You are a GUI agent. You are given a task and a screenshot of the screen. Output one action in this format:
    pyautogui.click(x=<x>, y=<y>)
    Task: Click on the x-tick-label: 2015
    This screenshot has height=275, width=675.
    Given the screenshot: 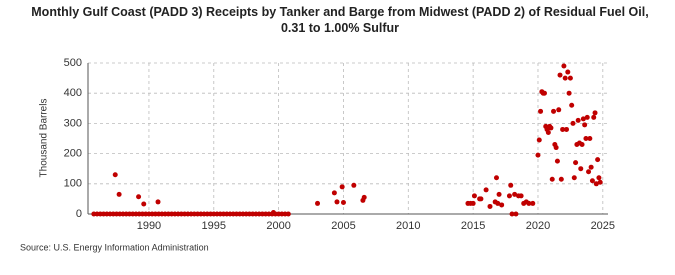 What is the action you would take?
    pyautogui.click(x=473, y=226)
    